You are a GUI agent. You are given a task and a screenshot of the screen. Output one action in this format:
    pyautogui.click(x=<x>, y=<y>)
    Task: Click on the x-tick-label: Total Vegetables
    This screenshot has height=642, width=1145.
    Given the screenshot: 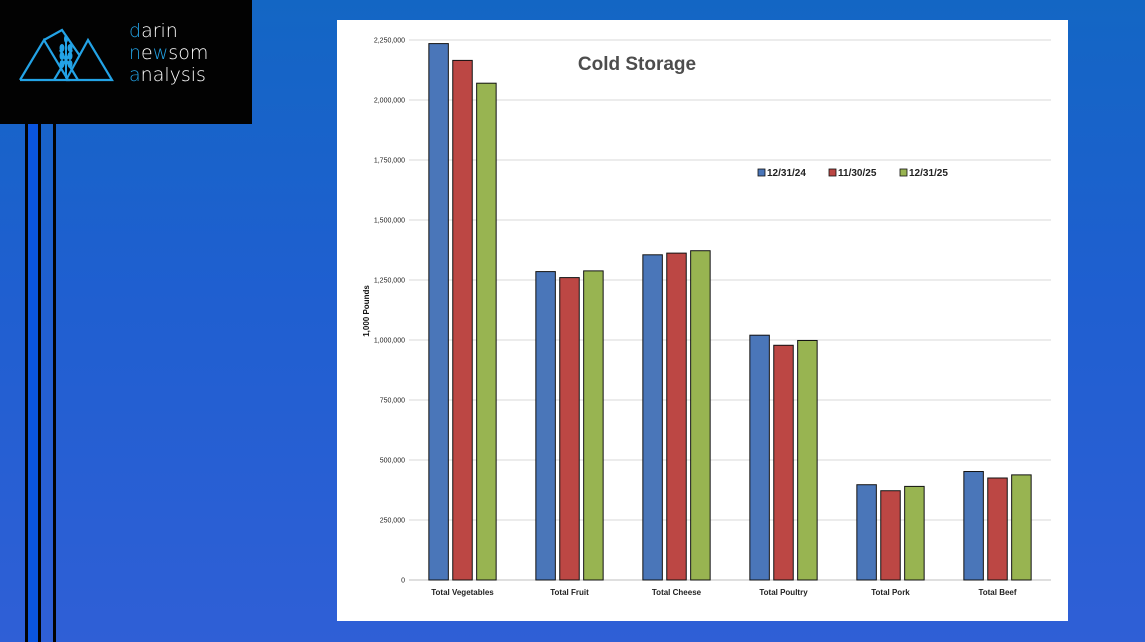 What is the action you would take?
    pyautogui.click(x=462, y=592)
    